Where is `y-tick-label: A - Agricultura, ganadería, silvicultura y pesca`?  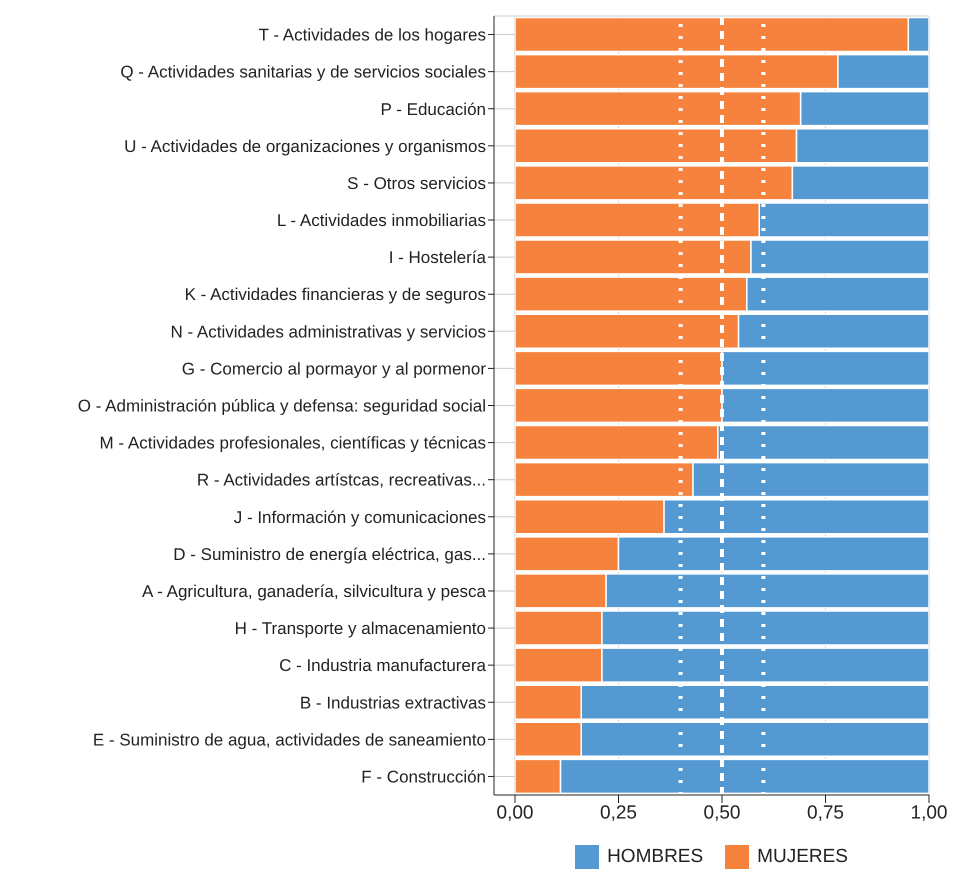 y-tick-label: A - Agricultura, ganadería, silvicultura y pesca is located at coordinates (314, 592).